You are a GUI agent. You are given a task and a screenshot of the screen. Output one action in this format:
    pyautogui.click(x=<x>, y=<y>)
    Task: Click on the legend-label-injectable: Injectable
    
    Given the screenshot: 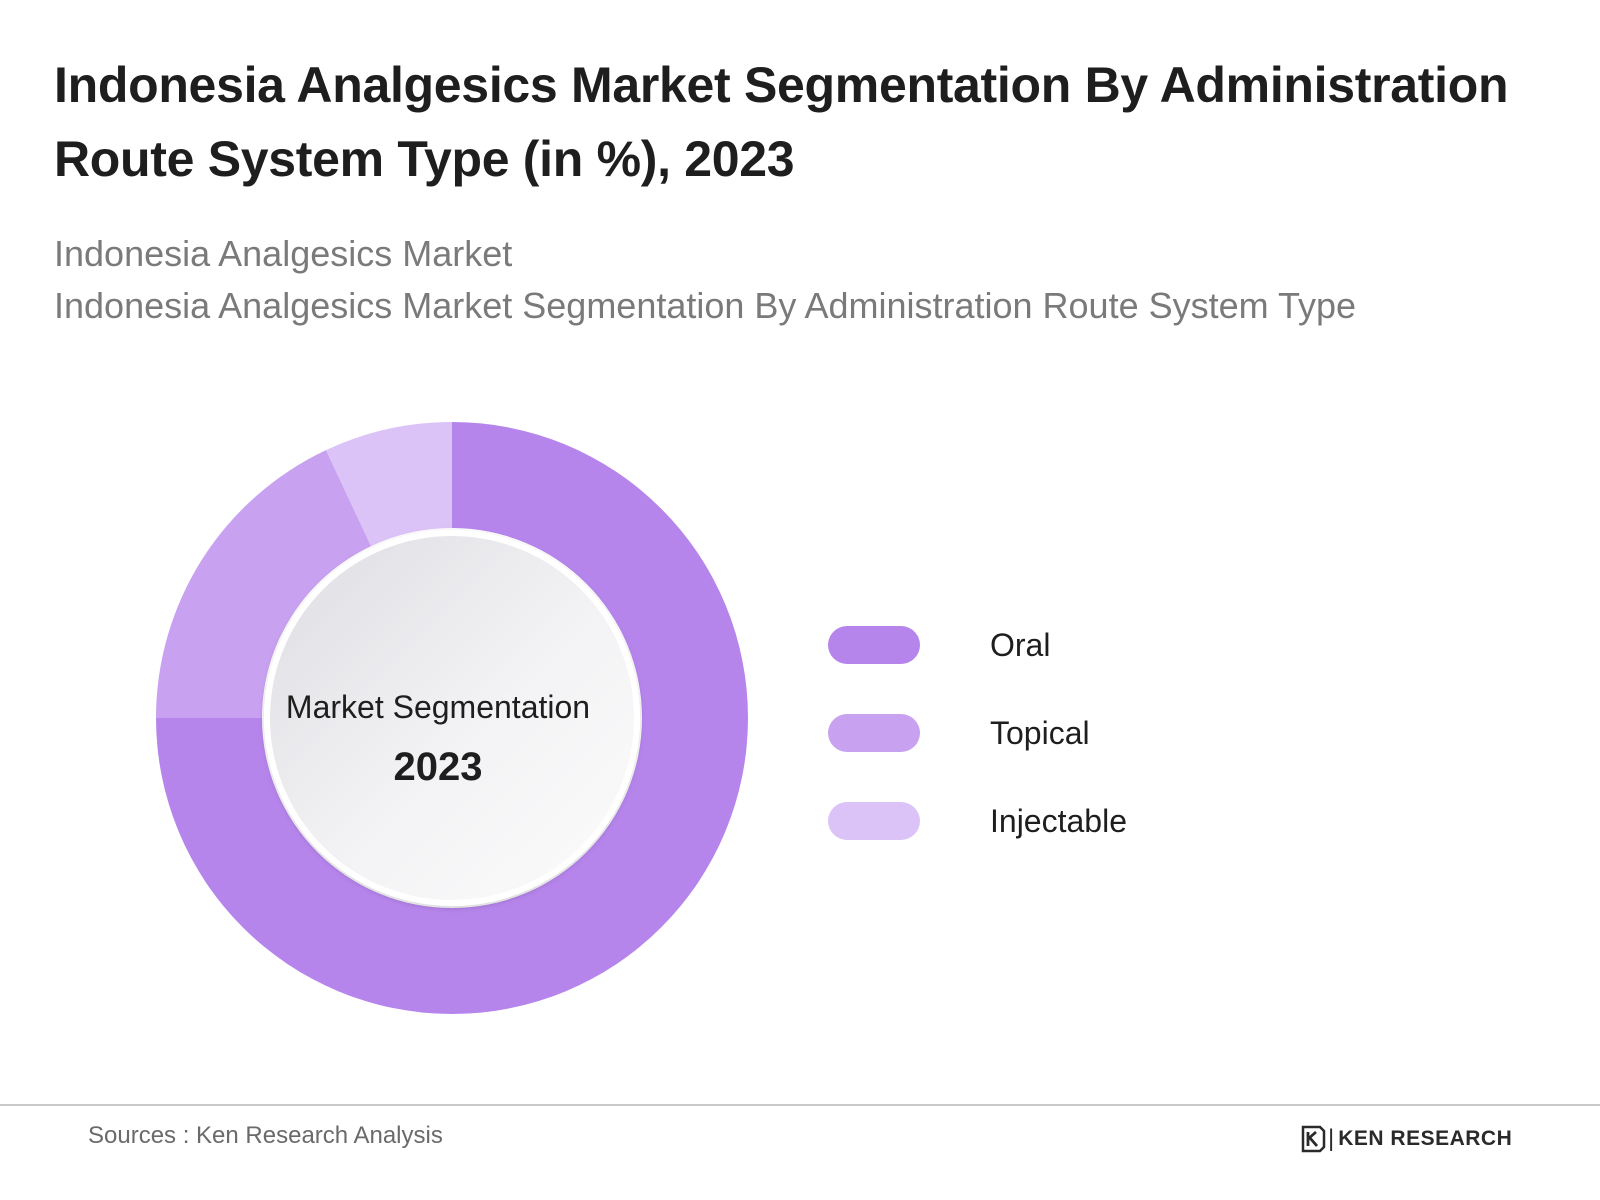 What is the action you would take?
    pyautogui.click(x=1058, y=821)
    